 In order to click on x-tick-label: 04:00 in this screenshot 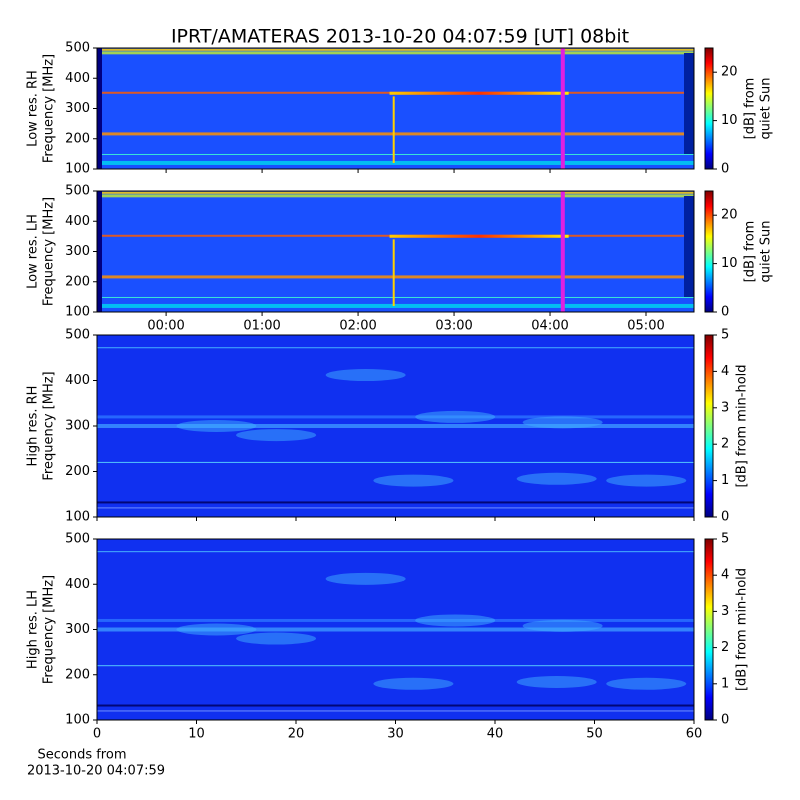, I will do `click(549, 326)`.